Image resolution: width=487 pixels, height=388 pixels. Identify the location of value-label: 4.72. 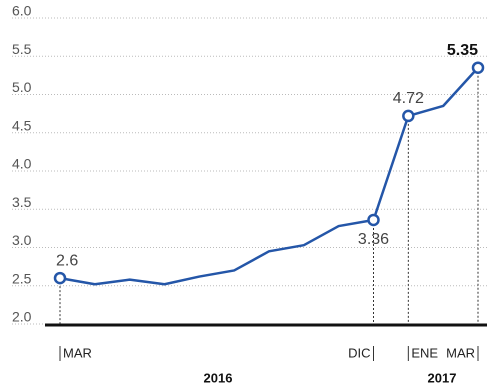
(408, 98).